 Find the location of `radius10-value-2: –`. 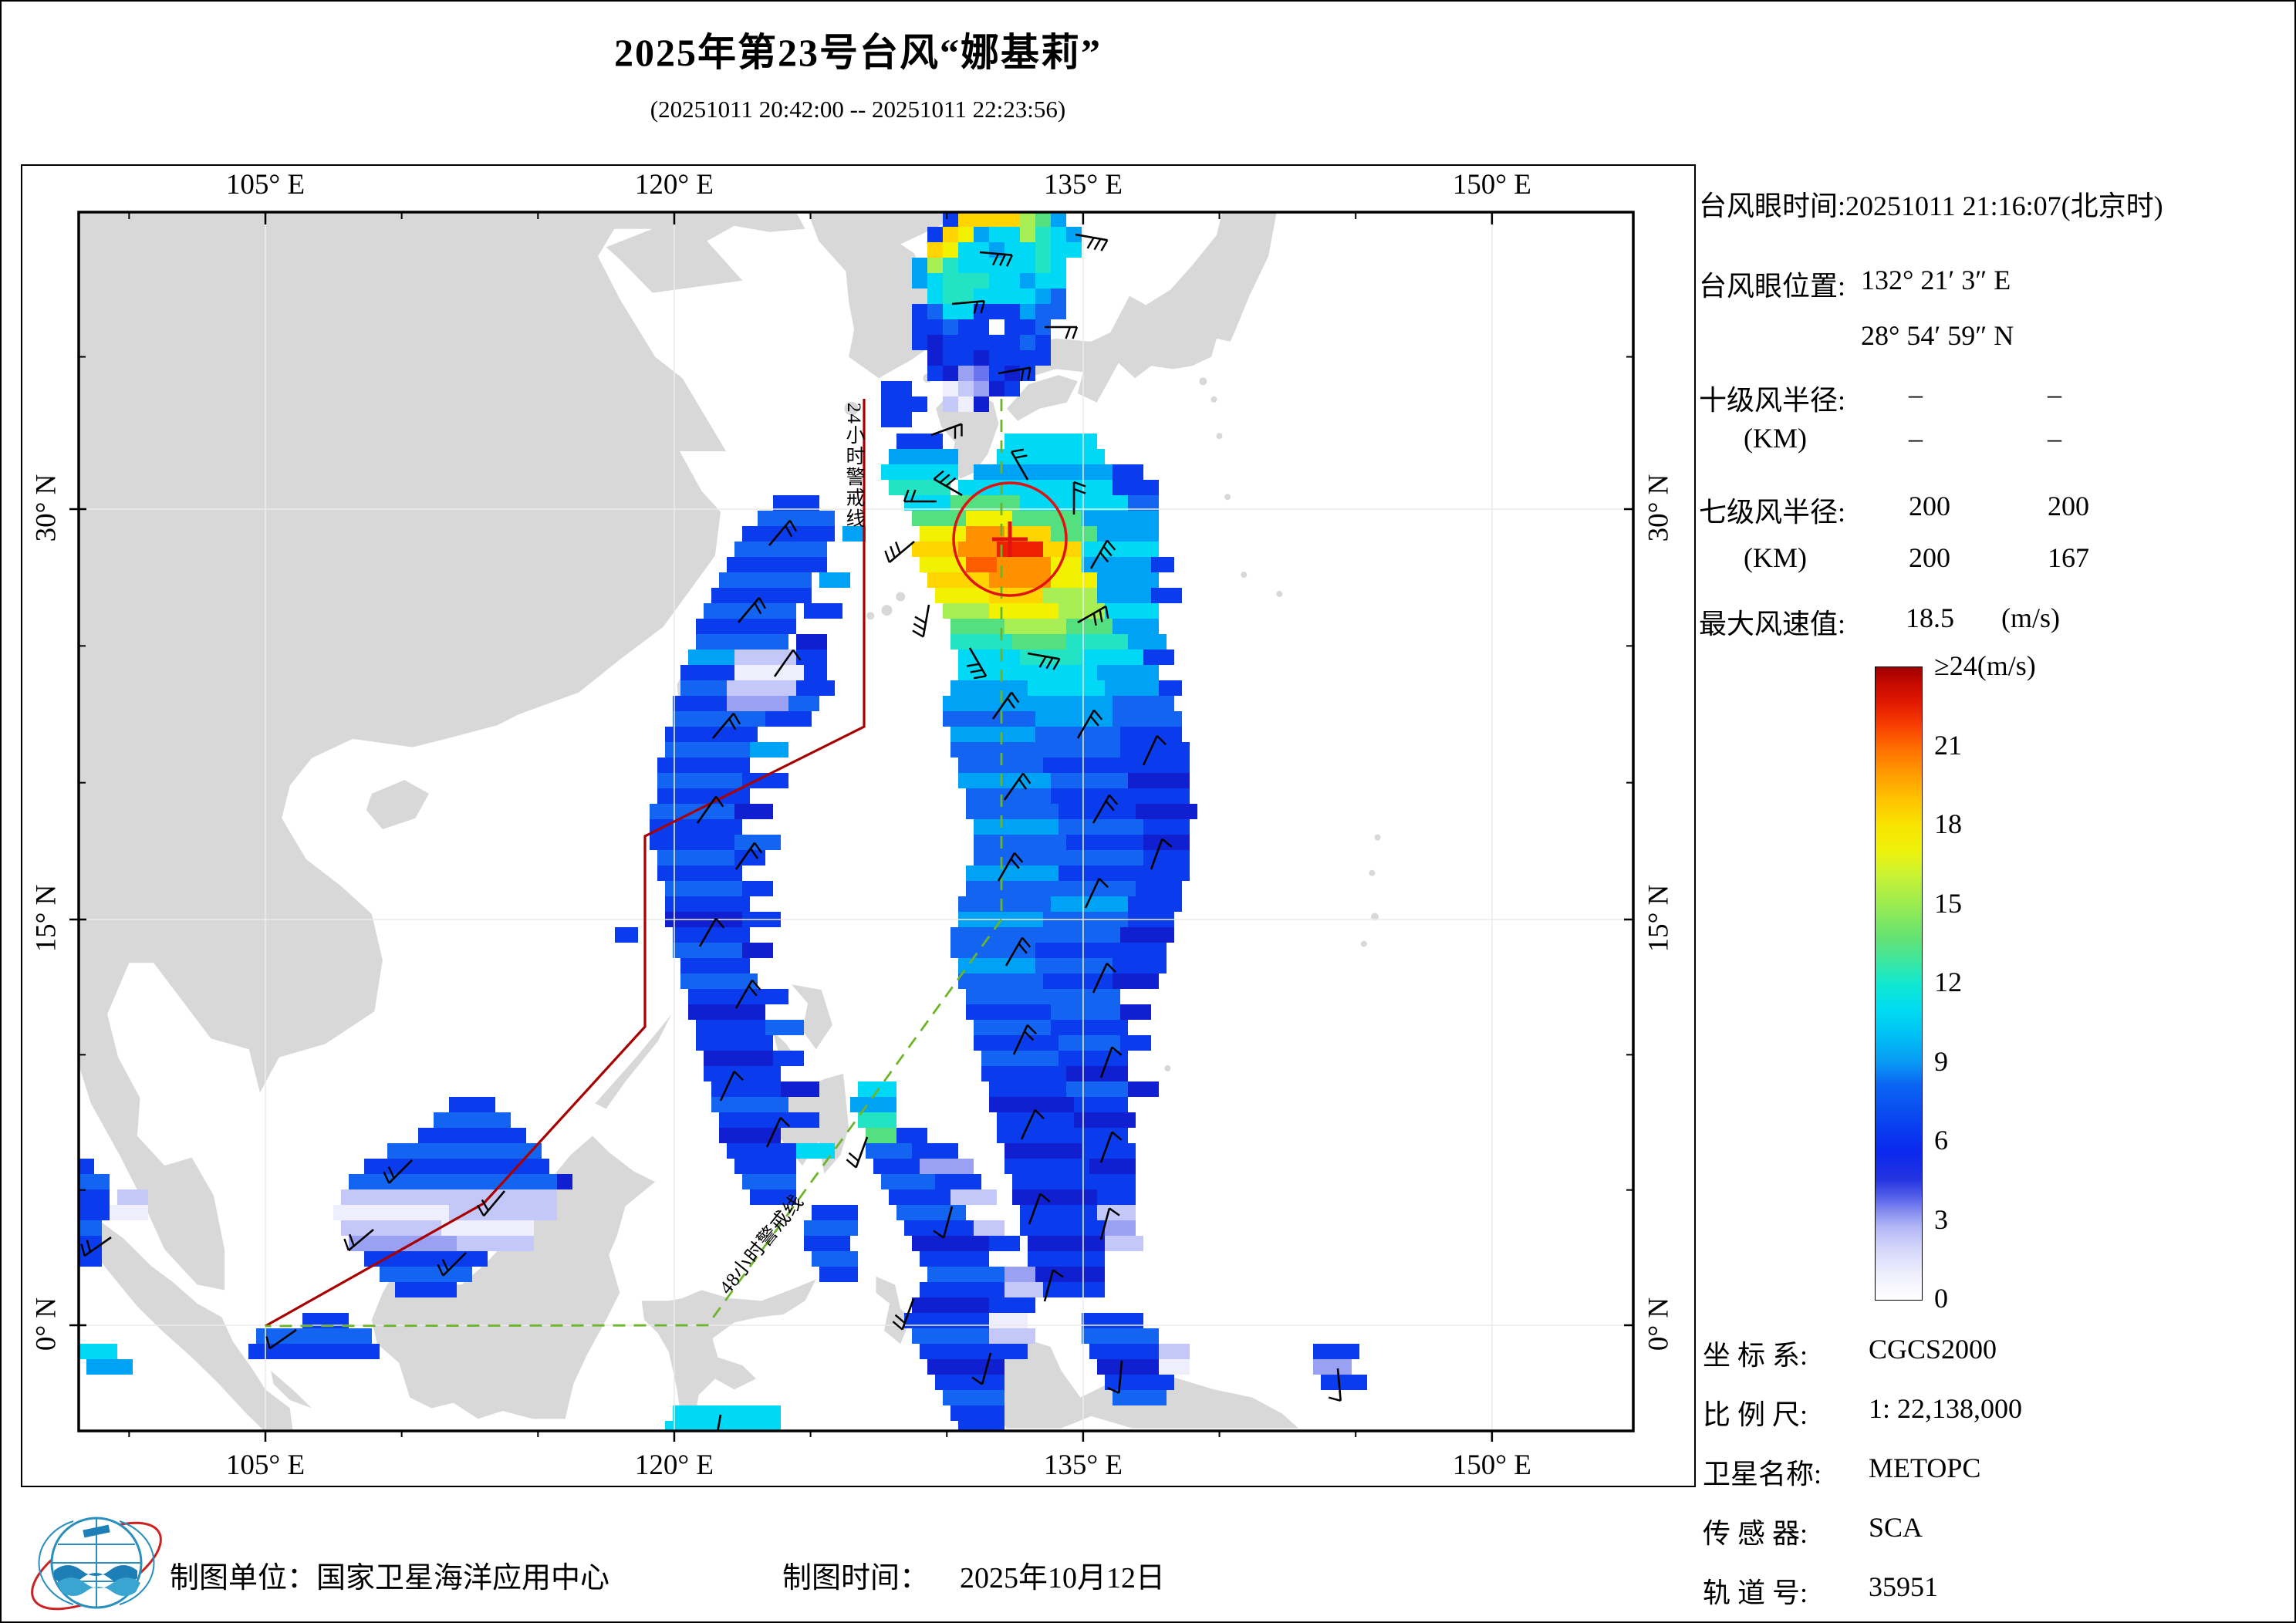

radius10-value-2: – is located at coordinates (2054, 394).